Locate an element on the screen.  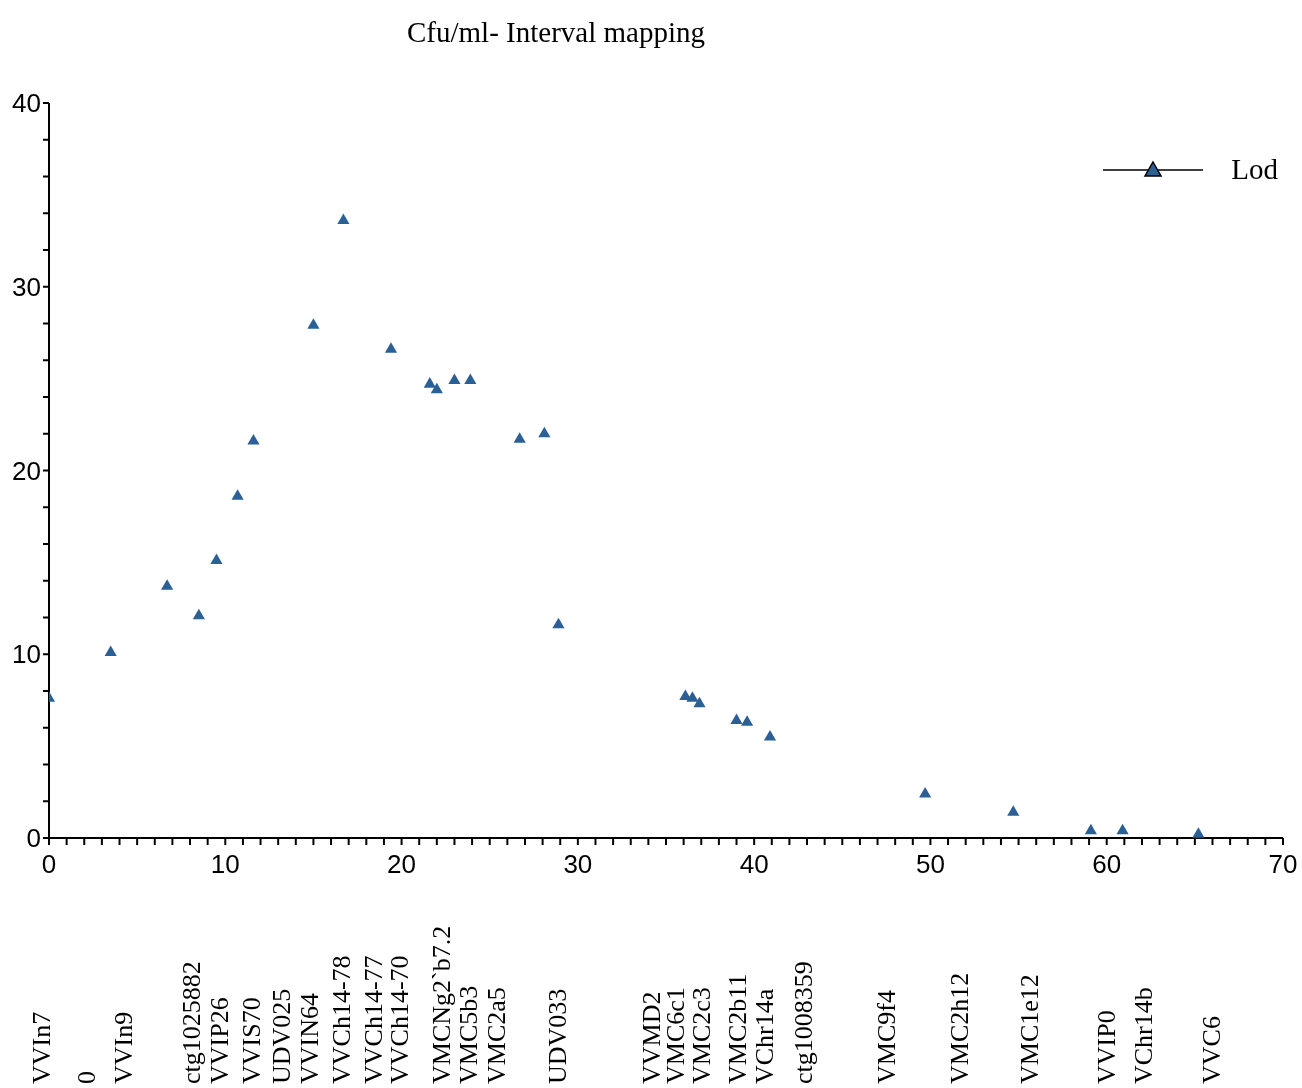
text: VVIn9 is located at coordinates (123, 1047).